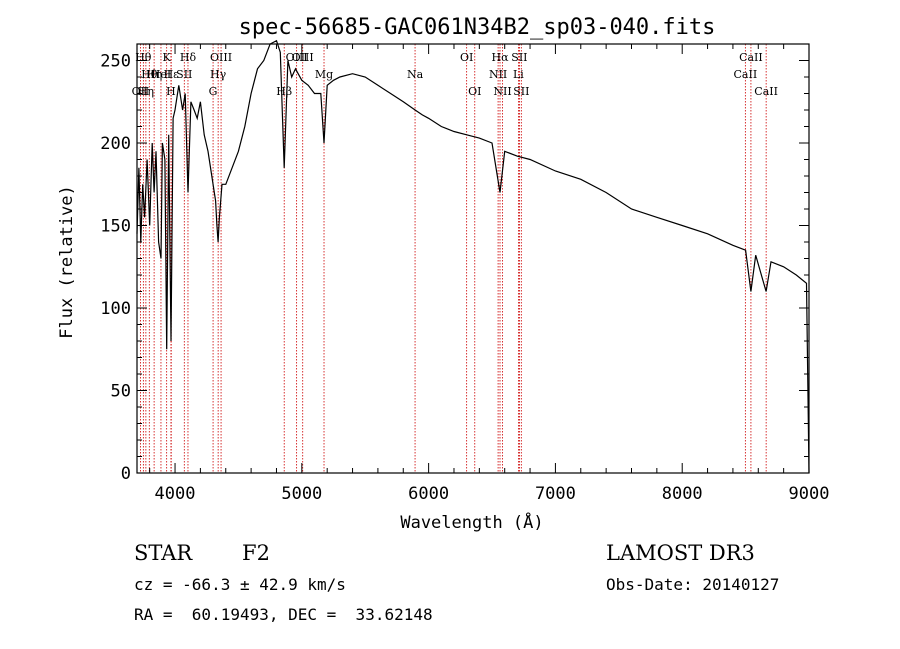 Image resolution: width=900 pixels, height=649 pixels. I want to click on line-label: Mg, so click(324, 74).